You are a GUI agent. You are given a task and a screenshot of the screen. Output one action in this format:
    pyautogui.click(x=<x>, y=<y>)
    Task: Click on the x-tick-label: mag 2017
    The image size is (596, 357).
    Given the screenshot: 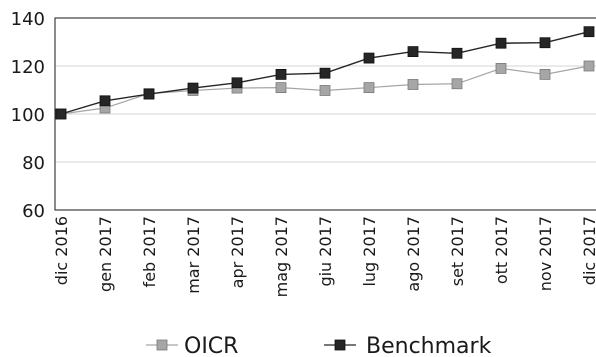 What is the action you would take?
    pyautogui.click(x=281, y=256)
    